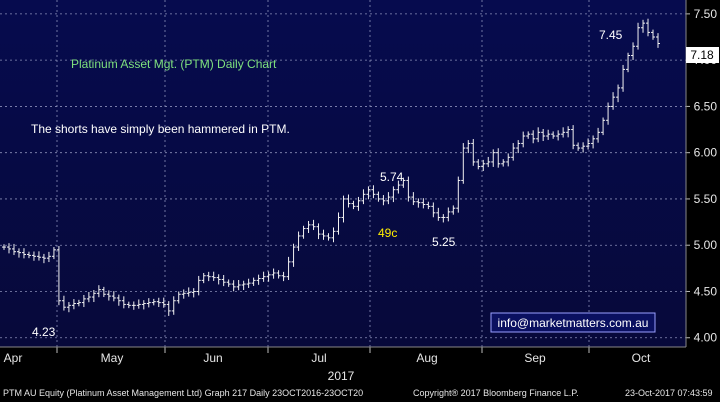 The height and width of the screenshot is (402, 720). Describe the element at coordinates (706, 106) in the screenshot. I see `y-tick-label: 6.50` at that location.